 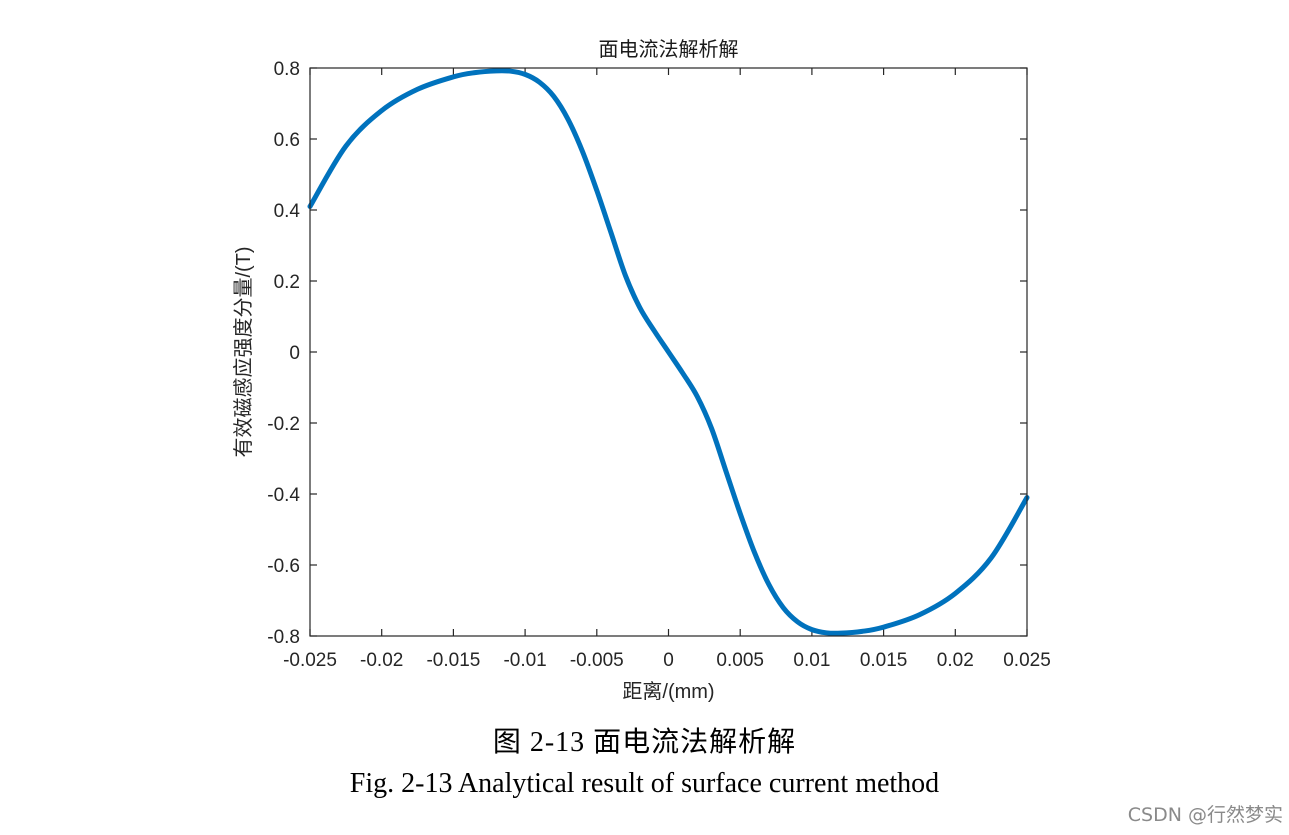 What do you see at coordinates (283, 637) in the screenshot?
I see `y-tick-label: -0.8` at bounding box center [283, 637].